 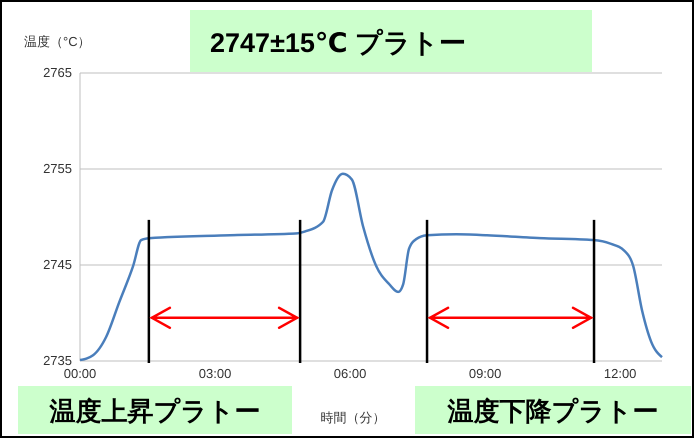 What do you see at coordinates (620, 374) in the screenshot?
I see `x-tick-label: 12:00` at bounding box center [620, 374].